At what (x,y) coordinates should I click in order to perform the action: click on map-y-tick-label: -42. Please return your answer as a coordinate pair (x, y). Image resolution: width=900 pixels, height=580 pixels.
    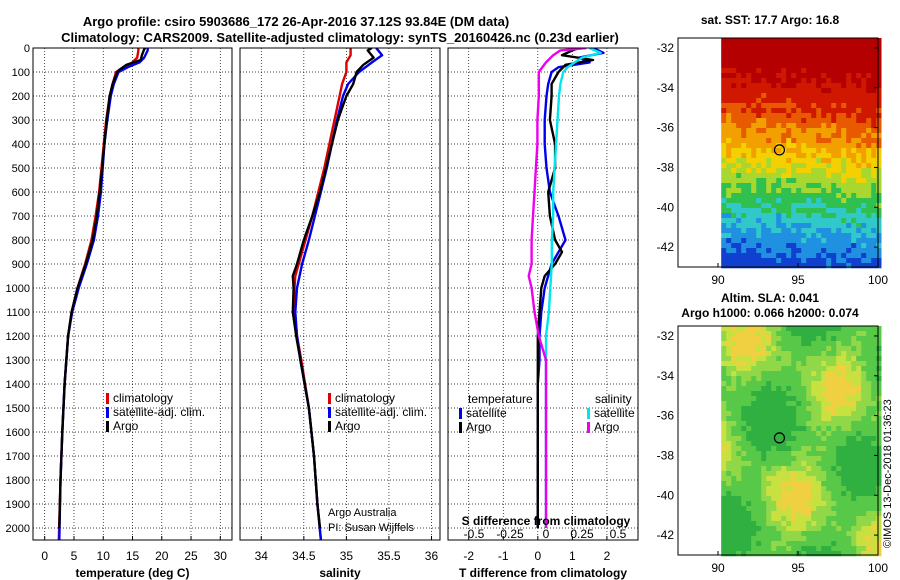
    Looking at the image, I should click on (666, 247).